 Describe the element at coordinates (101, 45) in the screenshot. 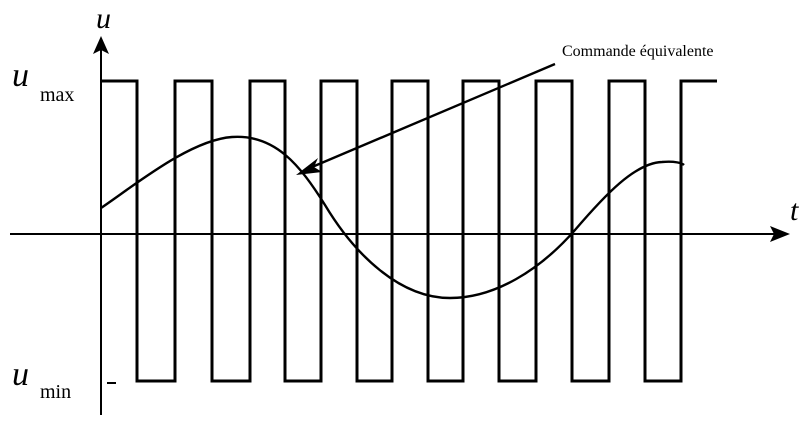

I see `u-axis-arrowhead` at that location.